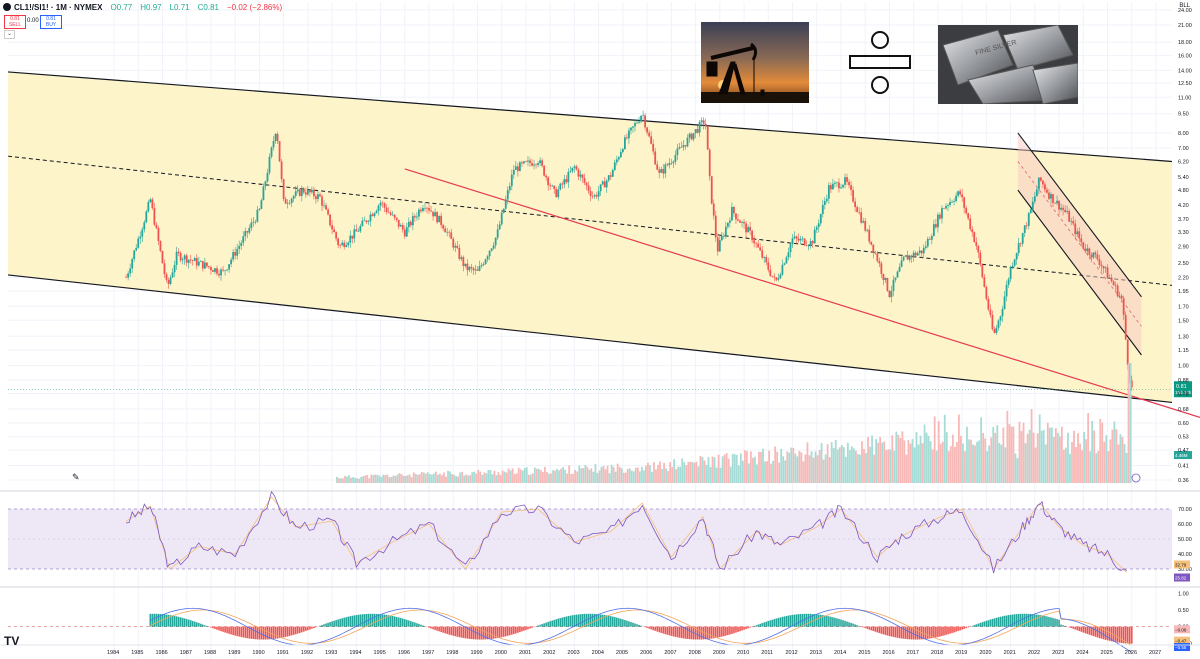 Image resolution: width=1200 pixels, height=659 pixels. I want to click on time-axis-tick: 1988, so click(210, 653).